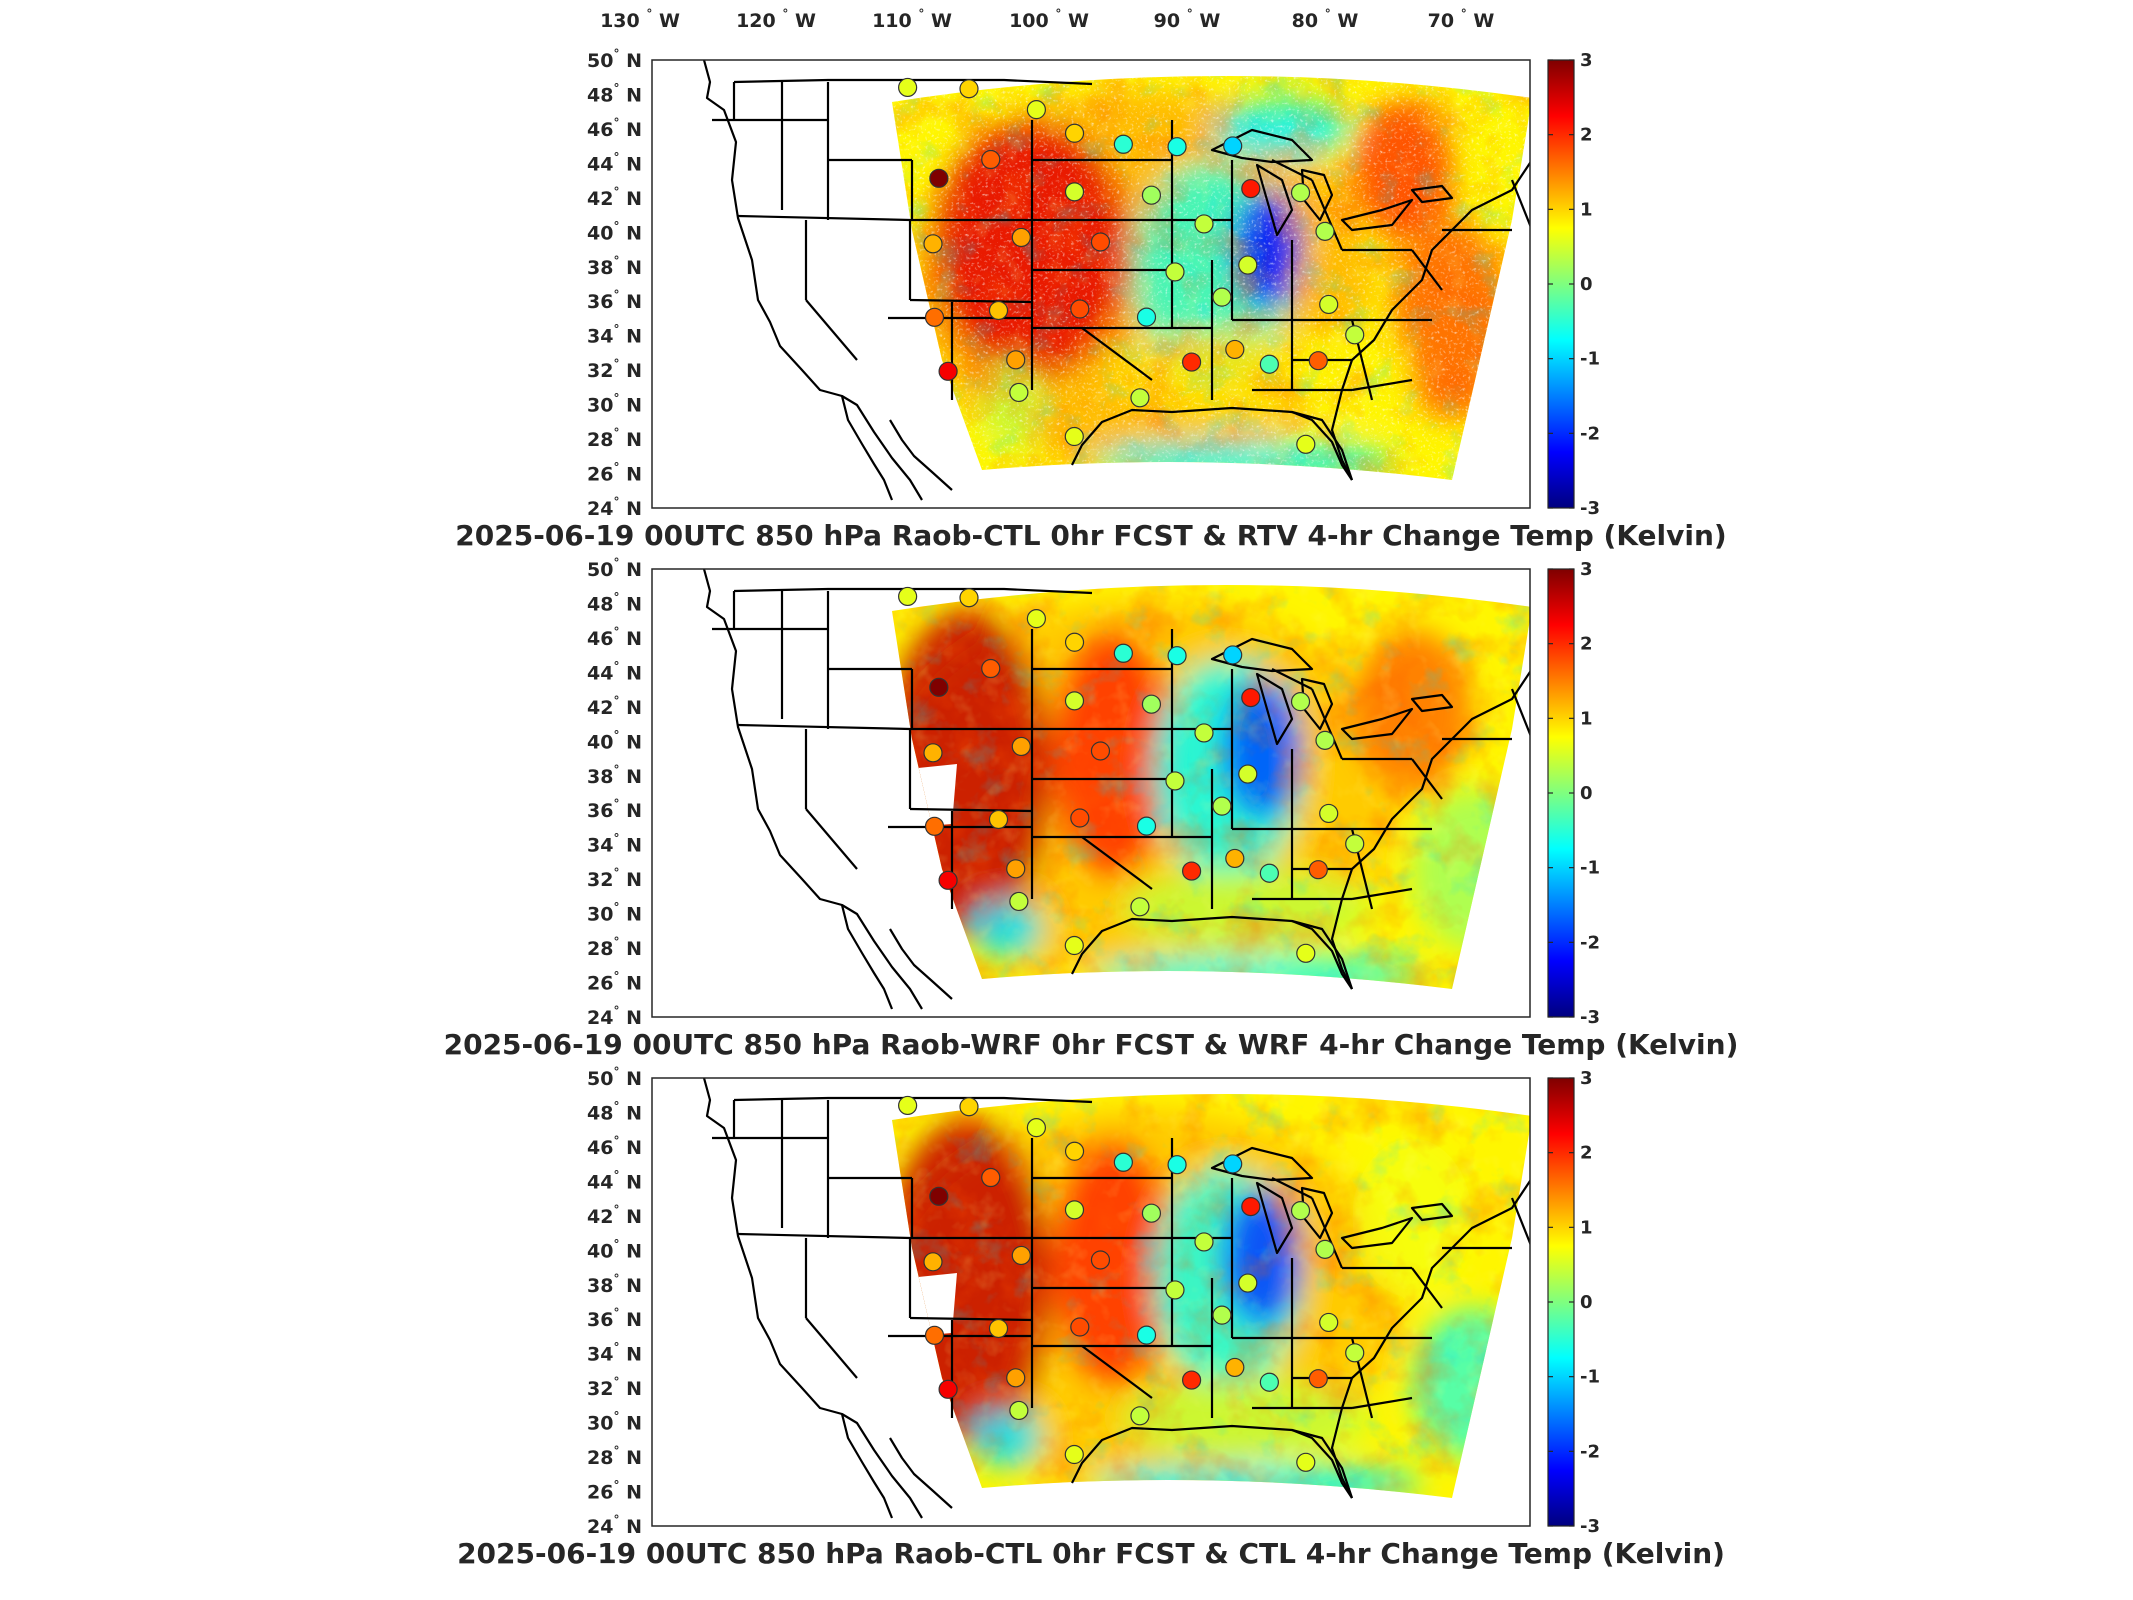 This screenshot has height=1600, width=2133. What do you see at coordinates (776, 19) in the screenshot?
I see `longitude-tick-label: 120 ° W` at bounding box center [776, 19].